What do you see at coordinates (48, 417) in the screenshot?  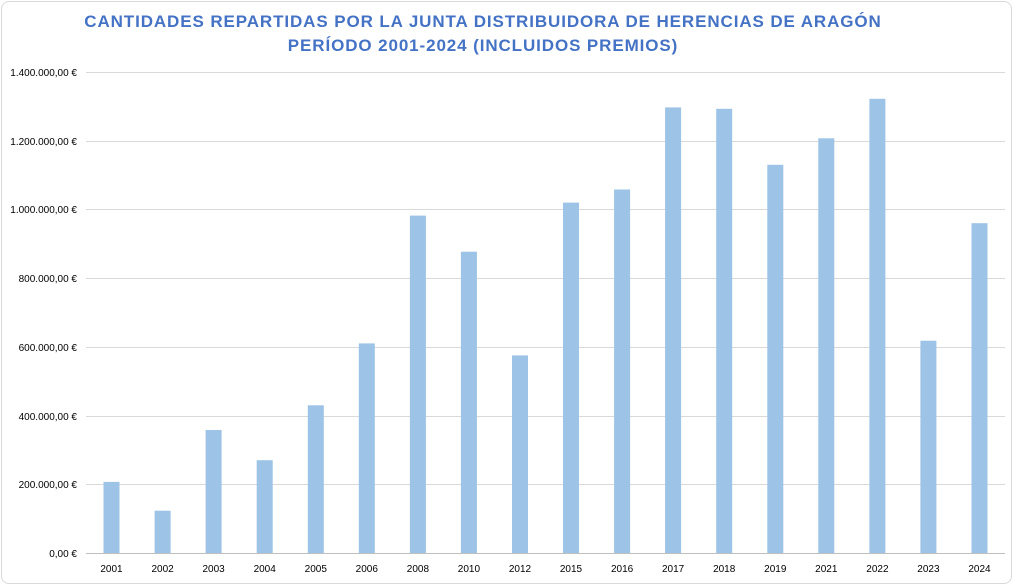 I see `y-tick-label: 400.000,00 €` at bounding box center [48, 417].